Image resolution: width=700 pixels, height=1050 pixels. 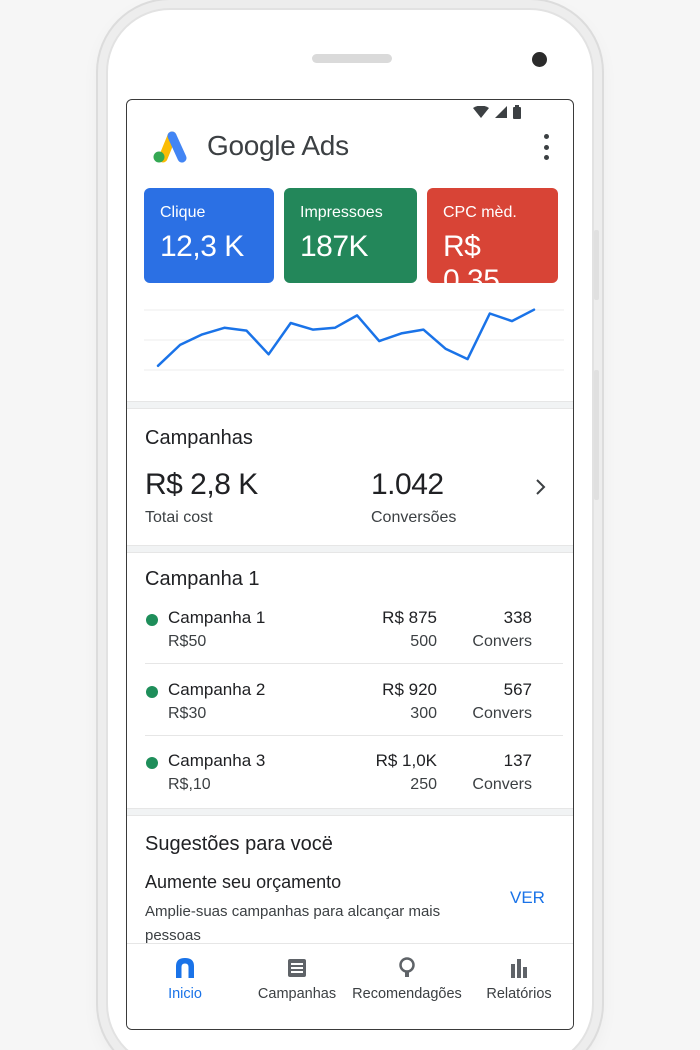 What do you see at coordinates (243, 882) in the screenshot?
I see `suggestion-heading: Aumente seu orçamento` at bounding box center [243, 882].